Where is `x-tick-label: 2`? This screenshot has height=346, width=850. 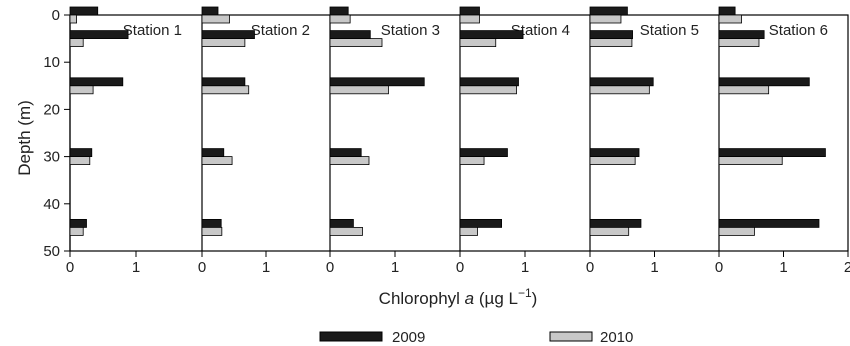 x-tick-label: 2 is located at coordinates (847, 267).